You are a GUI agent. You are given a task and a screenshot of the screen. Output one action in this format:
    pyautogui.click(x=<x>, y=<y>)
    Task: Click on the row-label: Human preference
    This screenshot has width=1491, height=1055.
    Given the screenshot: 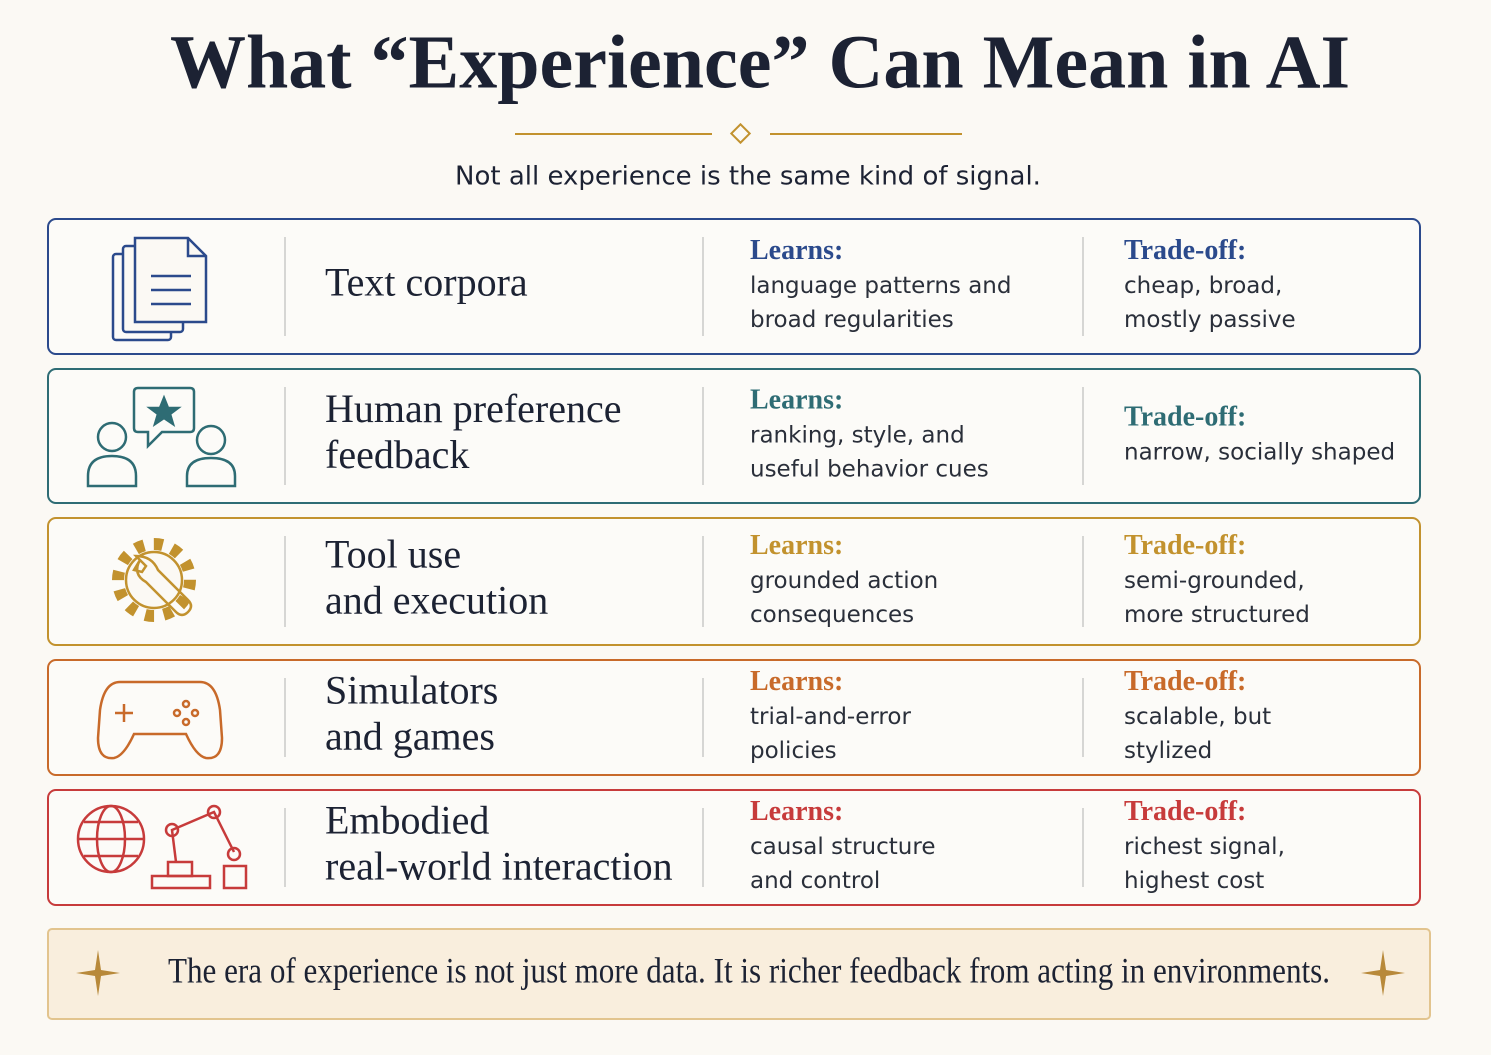 What is the action you would take?
    pyautogui.click(x=473, y=408)
    